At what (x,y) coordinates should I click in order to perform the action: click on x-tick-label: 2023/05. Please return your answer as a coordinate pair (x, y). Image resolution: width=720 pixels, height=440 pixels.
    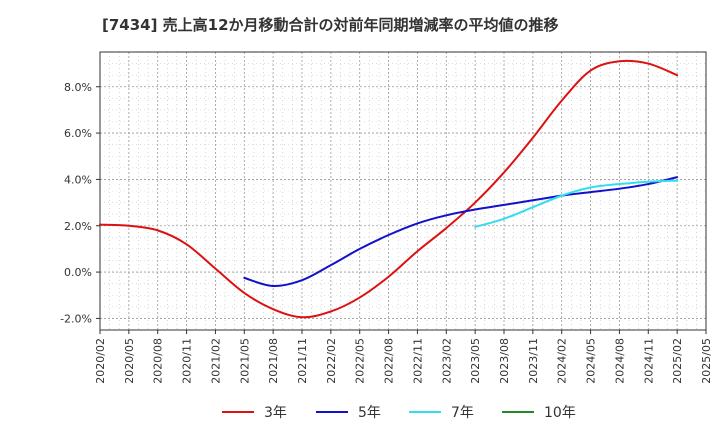
    Looking at the image, I should click on (475, 361).